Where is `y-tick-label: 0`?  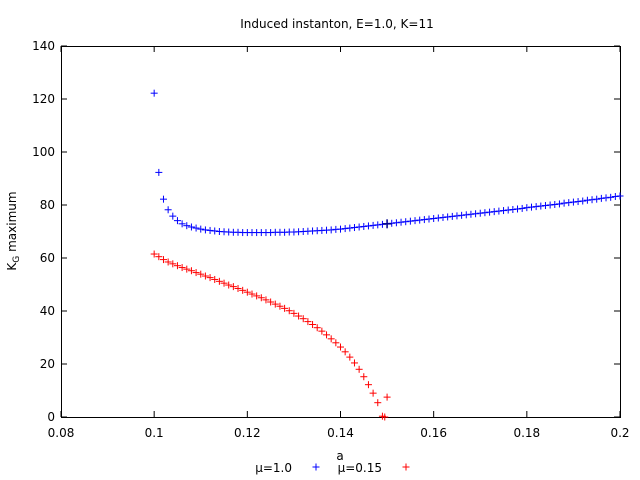
y-tick-label: 0 is located at coordinates (51, 417).